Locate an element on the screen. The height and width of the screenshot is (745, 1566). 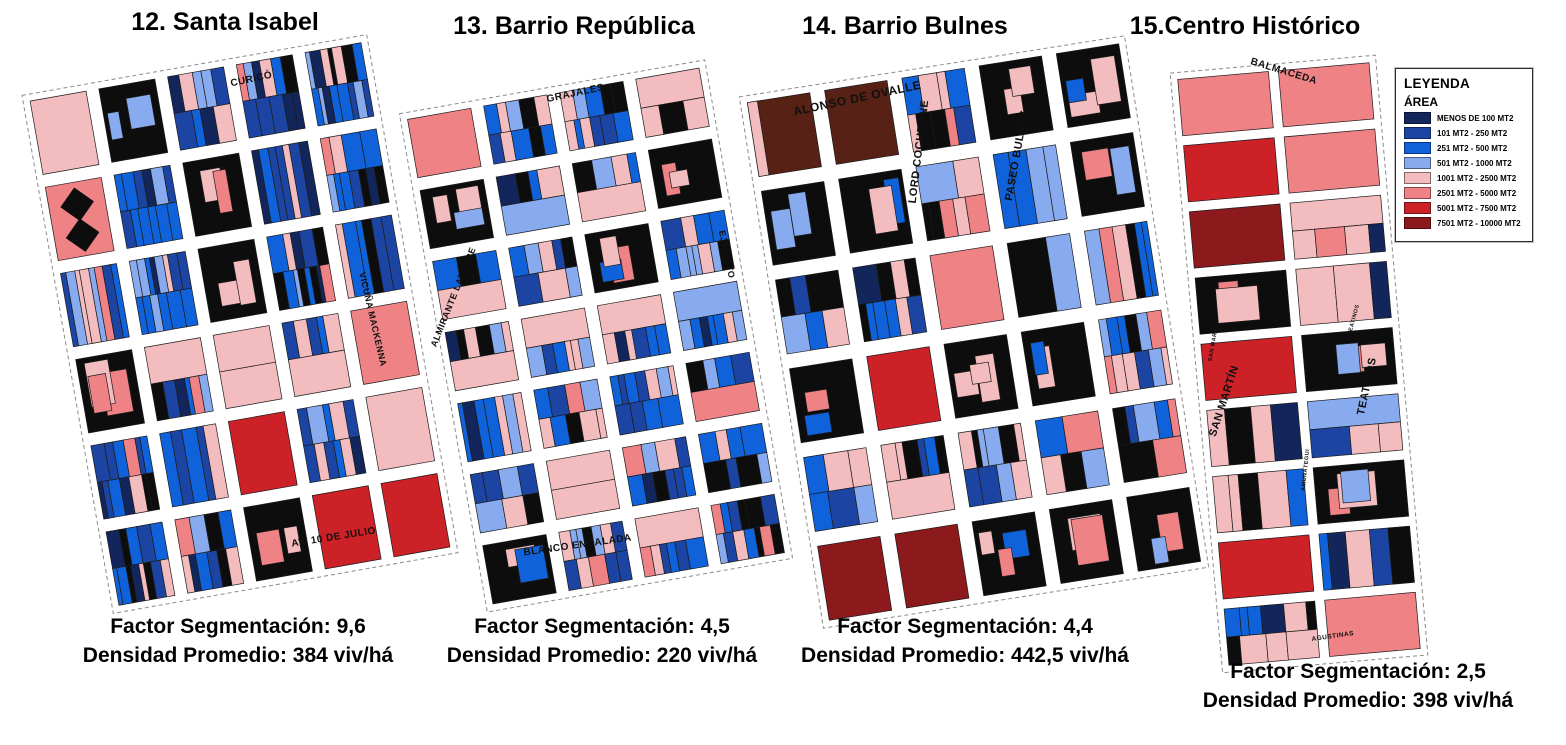
legend-item-label: 251 MT2 - 500 MT2 is located at coordinates (1472, 148).